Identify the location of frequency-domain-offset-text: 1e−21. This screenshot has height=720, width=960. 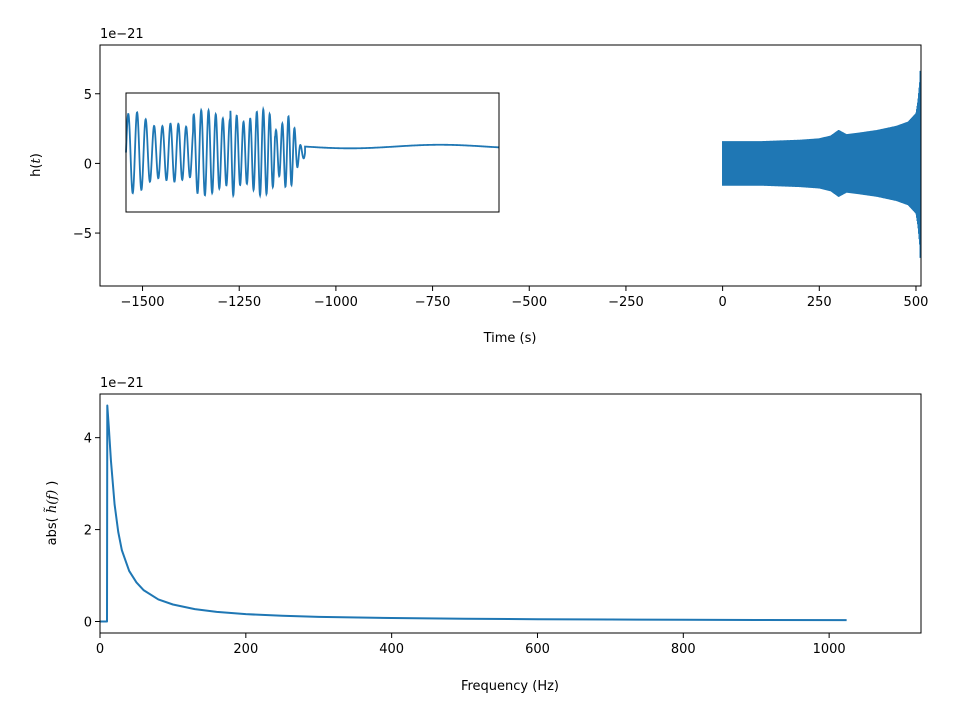
(122, 383).